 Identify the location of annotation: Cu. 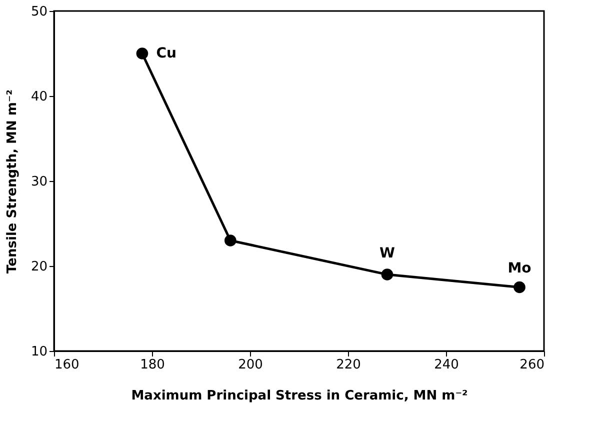
(166, 54).